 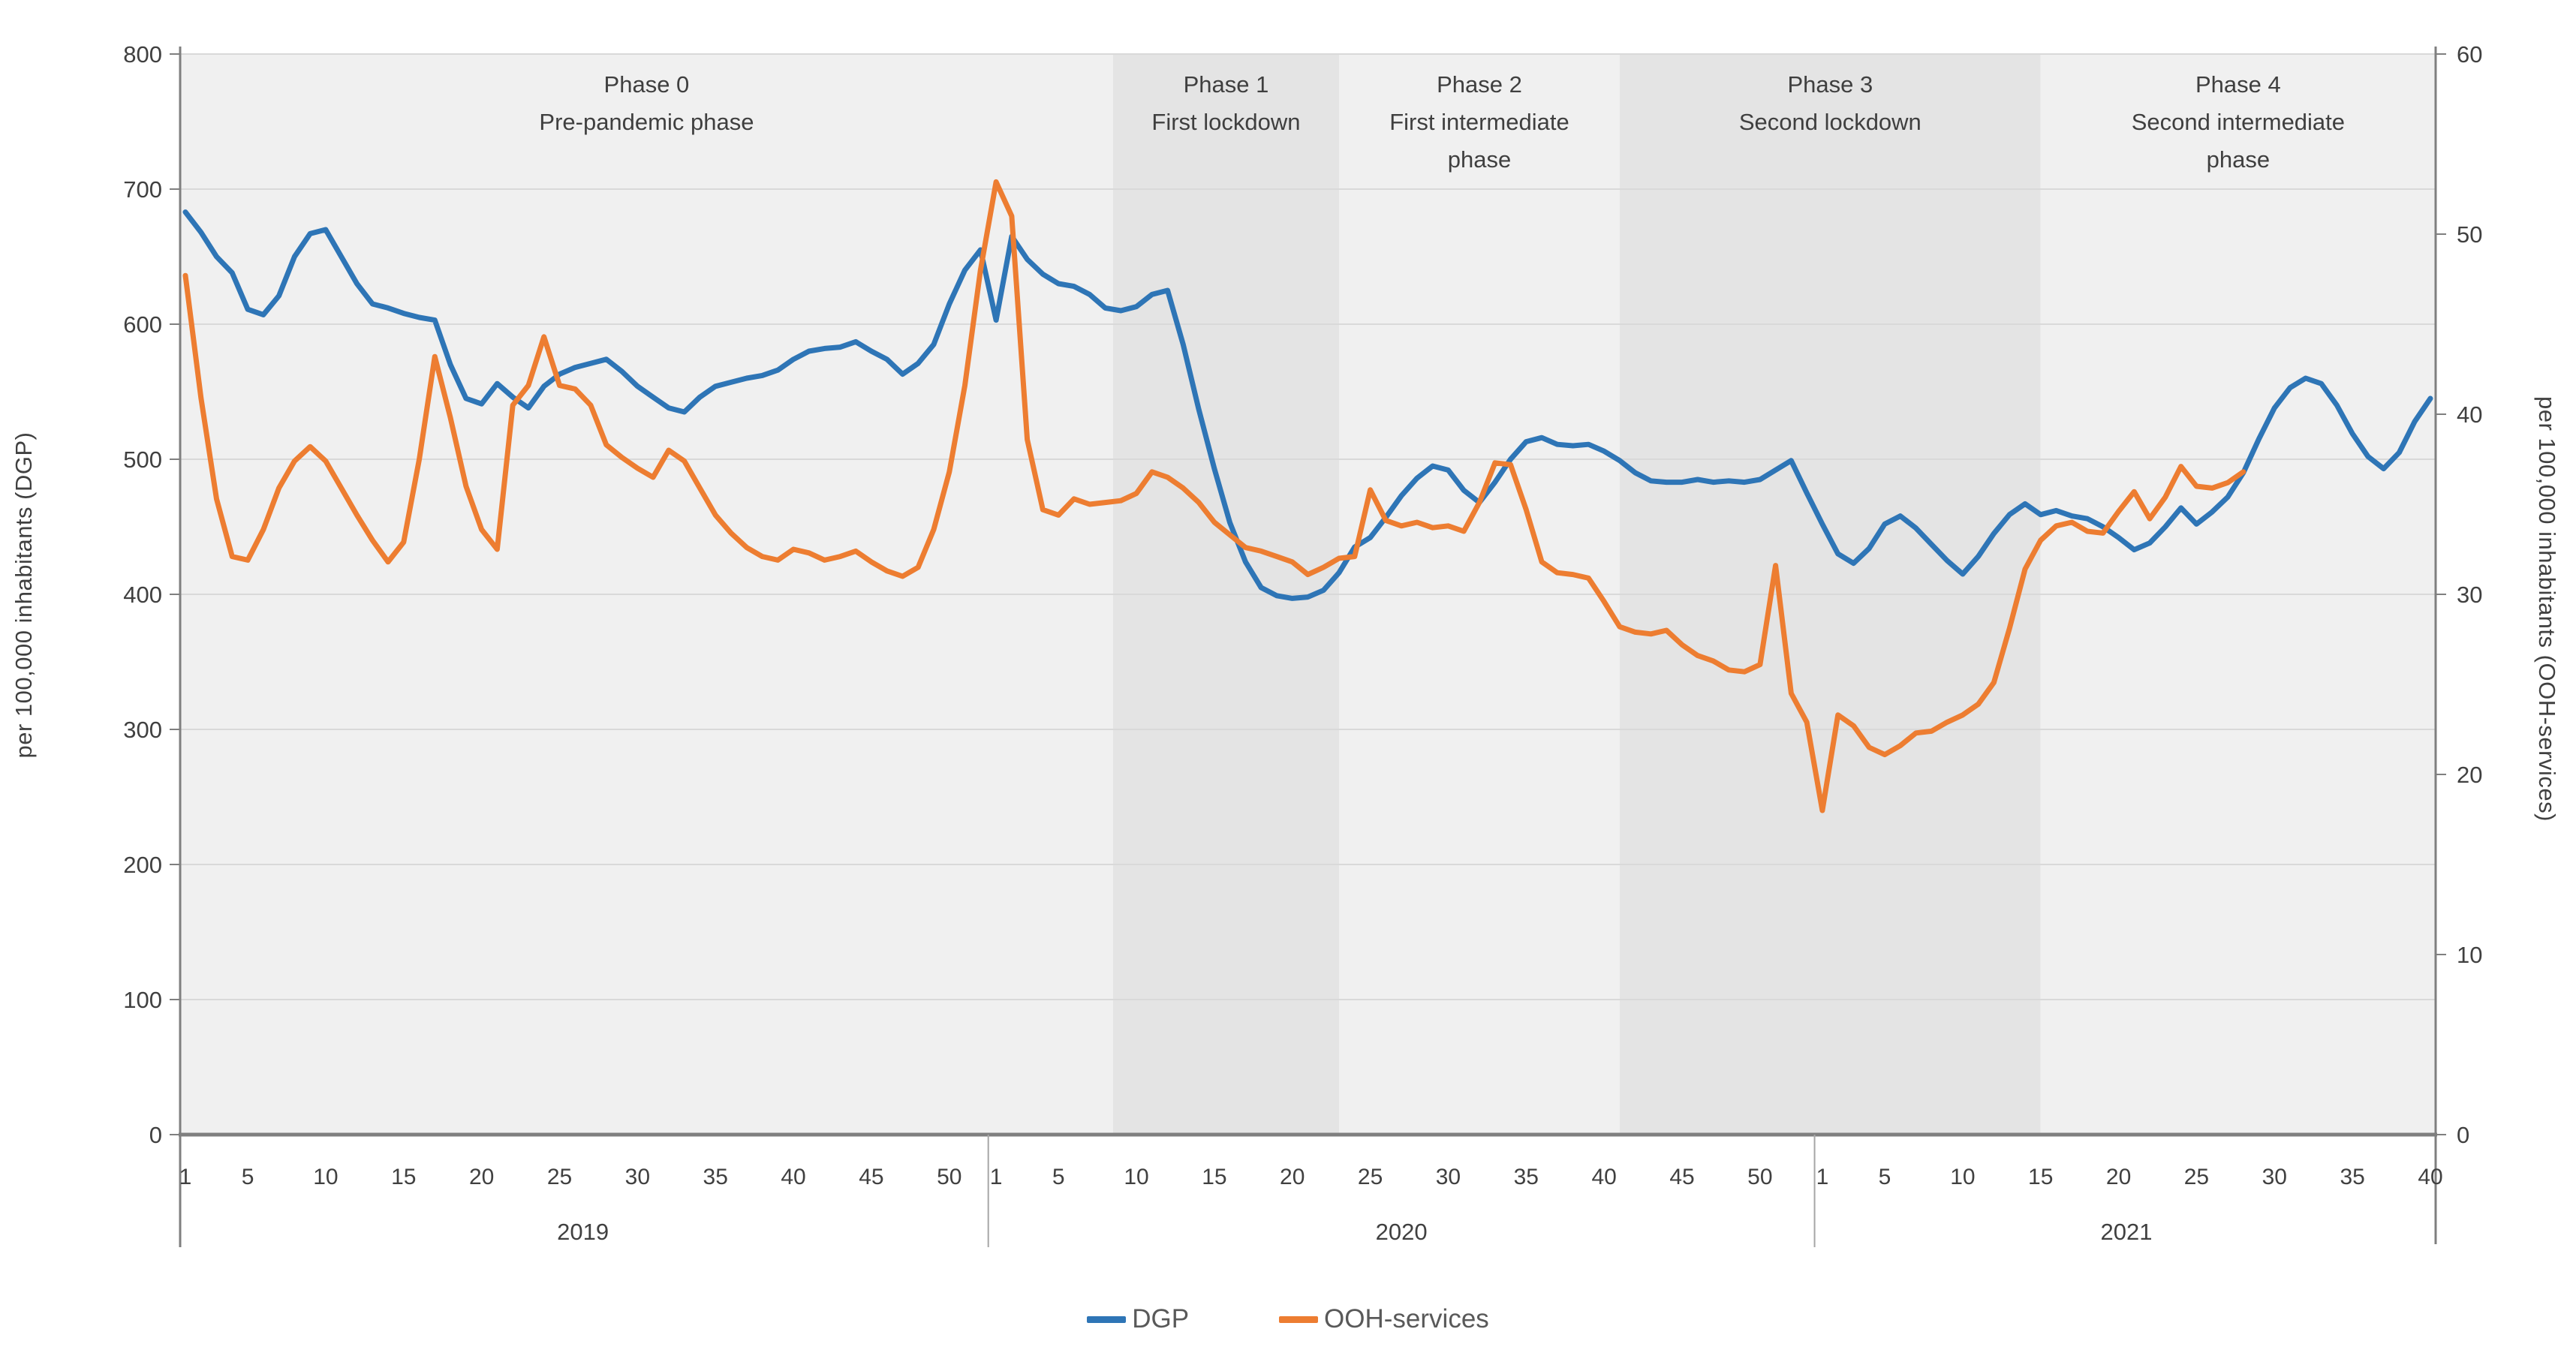 I want to click on phase-title-2: Phase 2, so click(x=1479, y=84).